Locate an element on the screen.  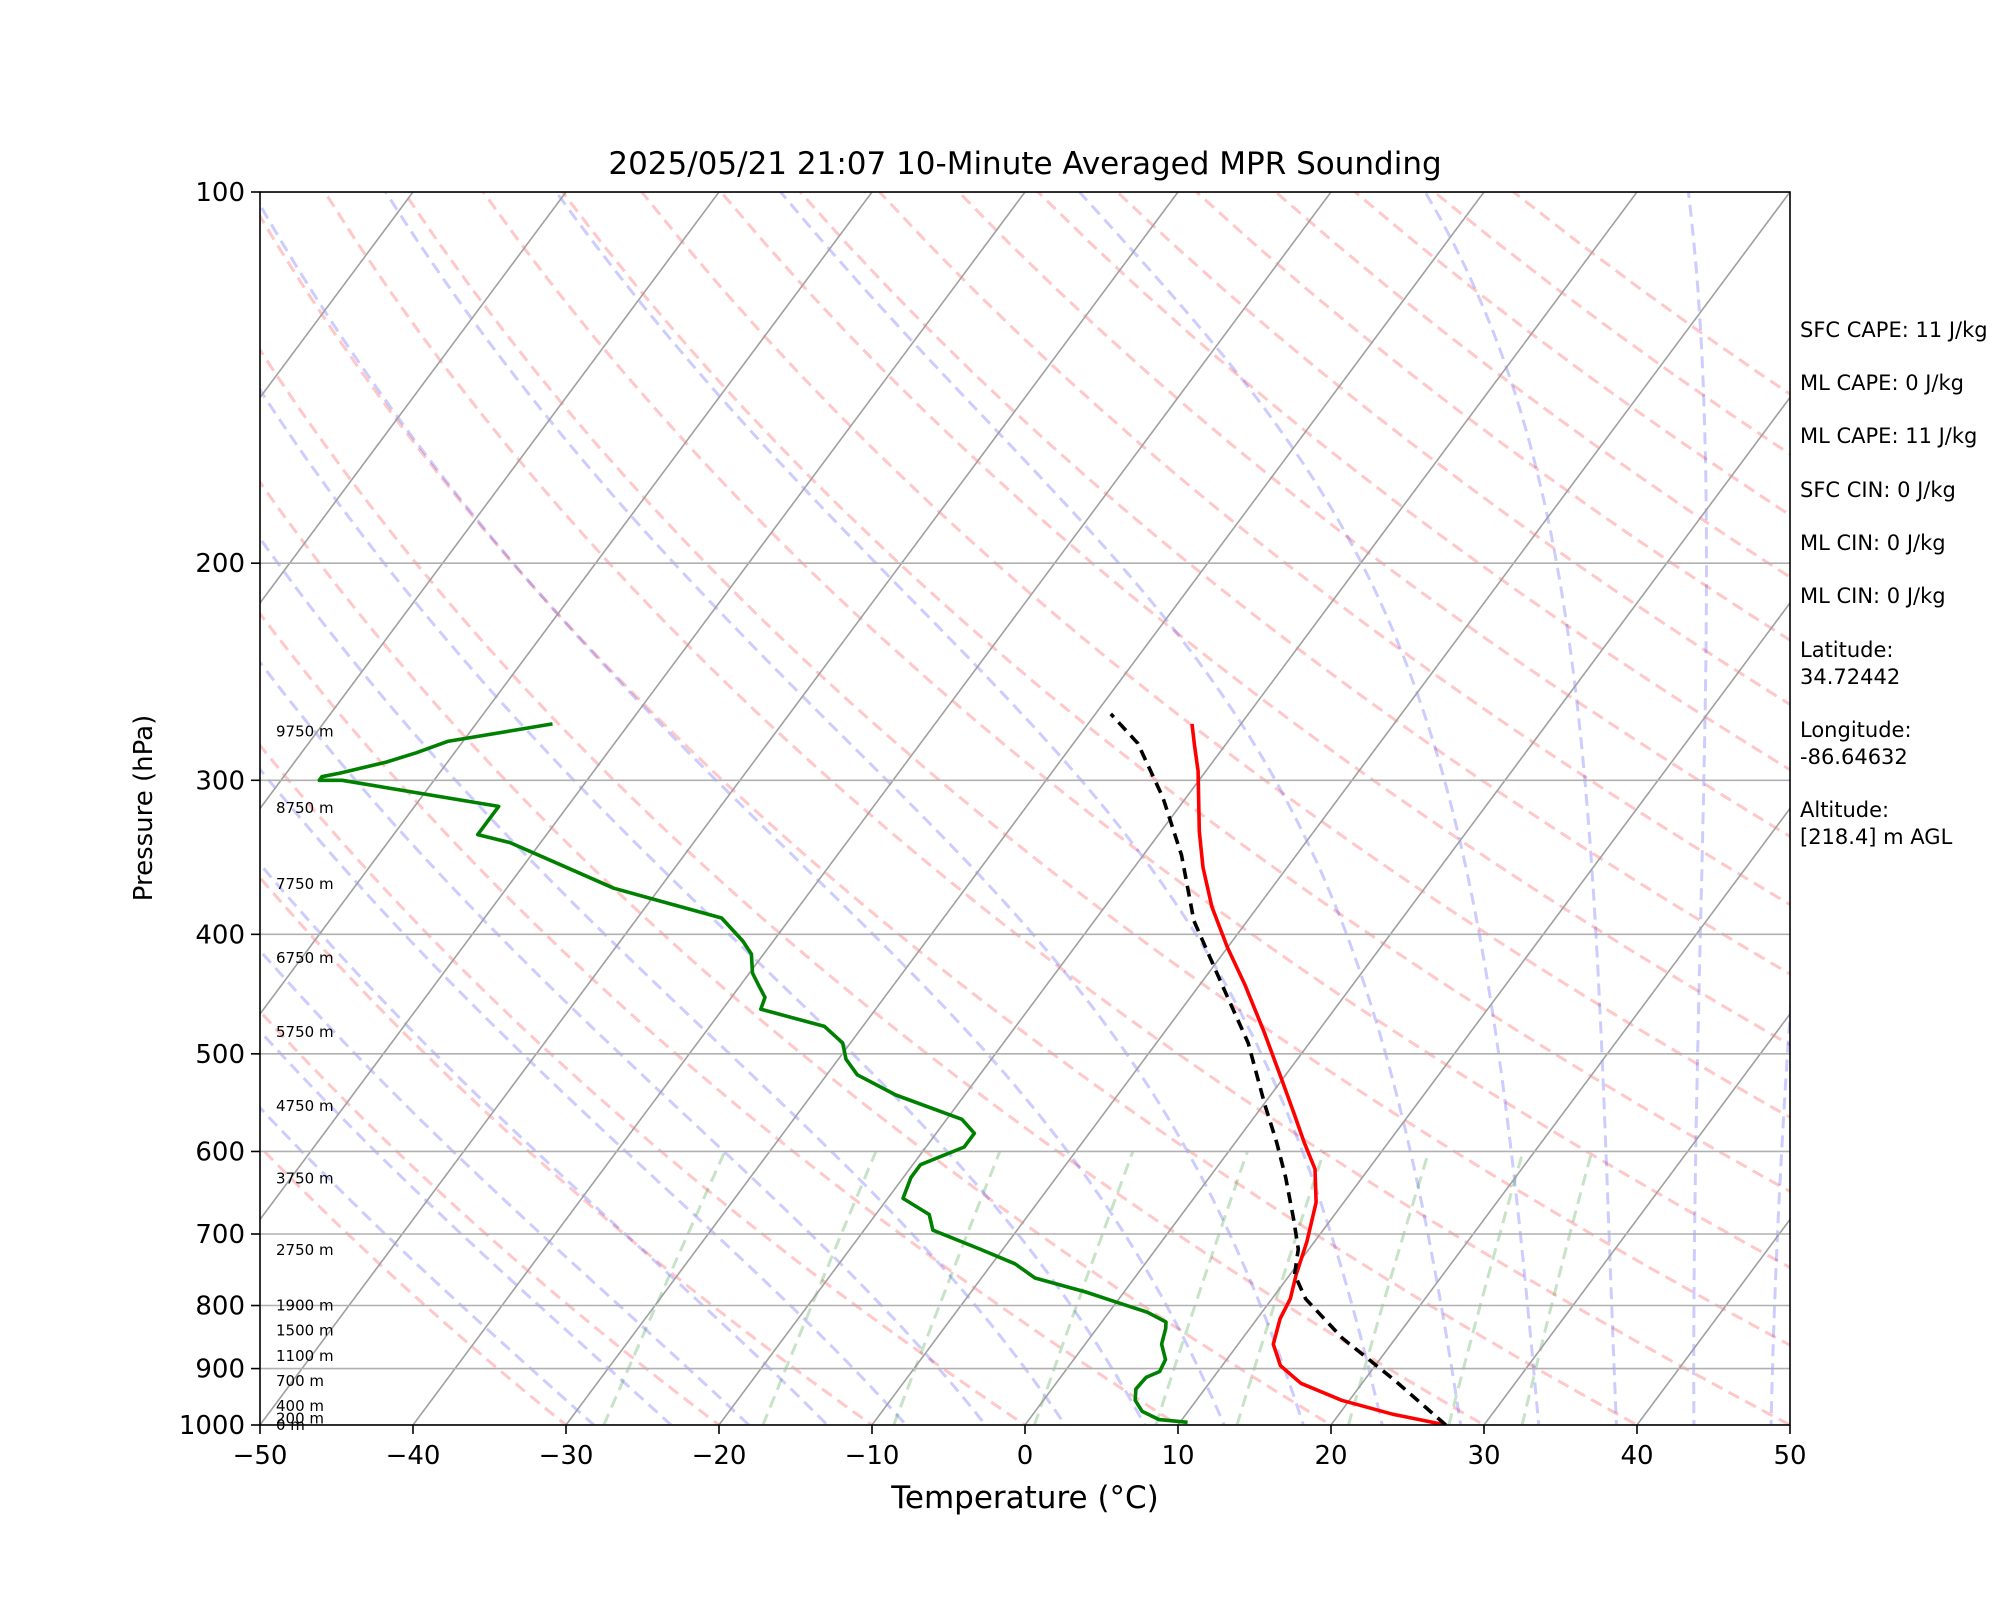
ml-cin-text-2: ML CIN: 0 J/kg is located at coordinates (1873, 596).